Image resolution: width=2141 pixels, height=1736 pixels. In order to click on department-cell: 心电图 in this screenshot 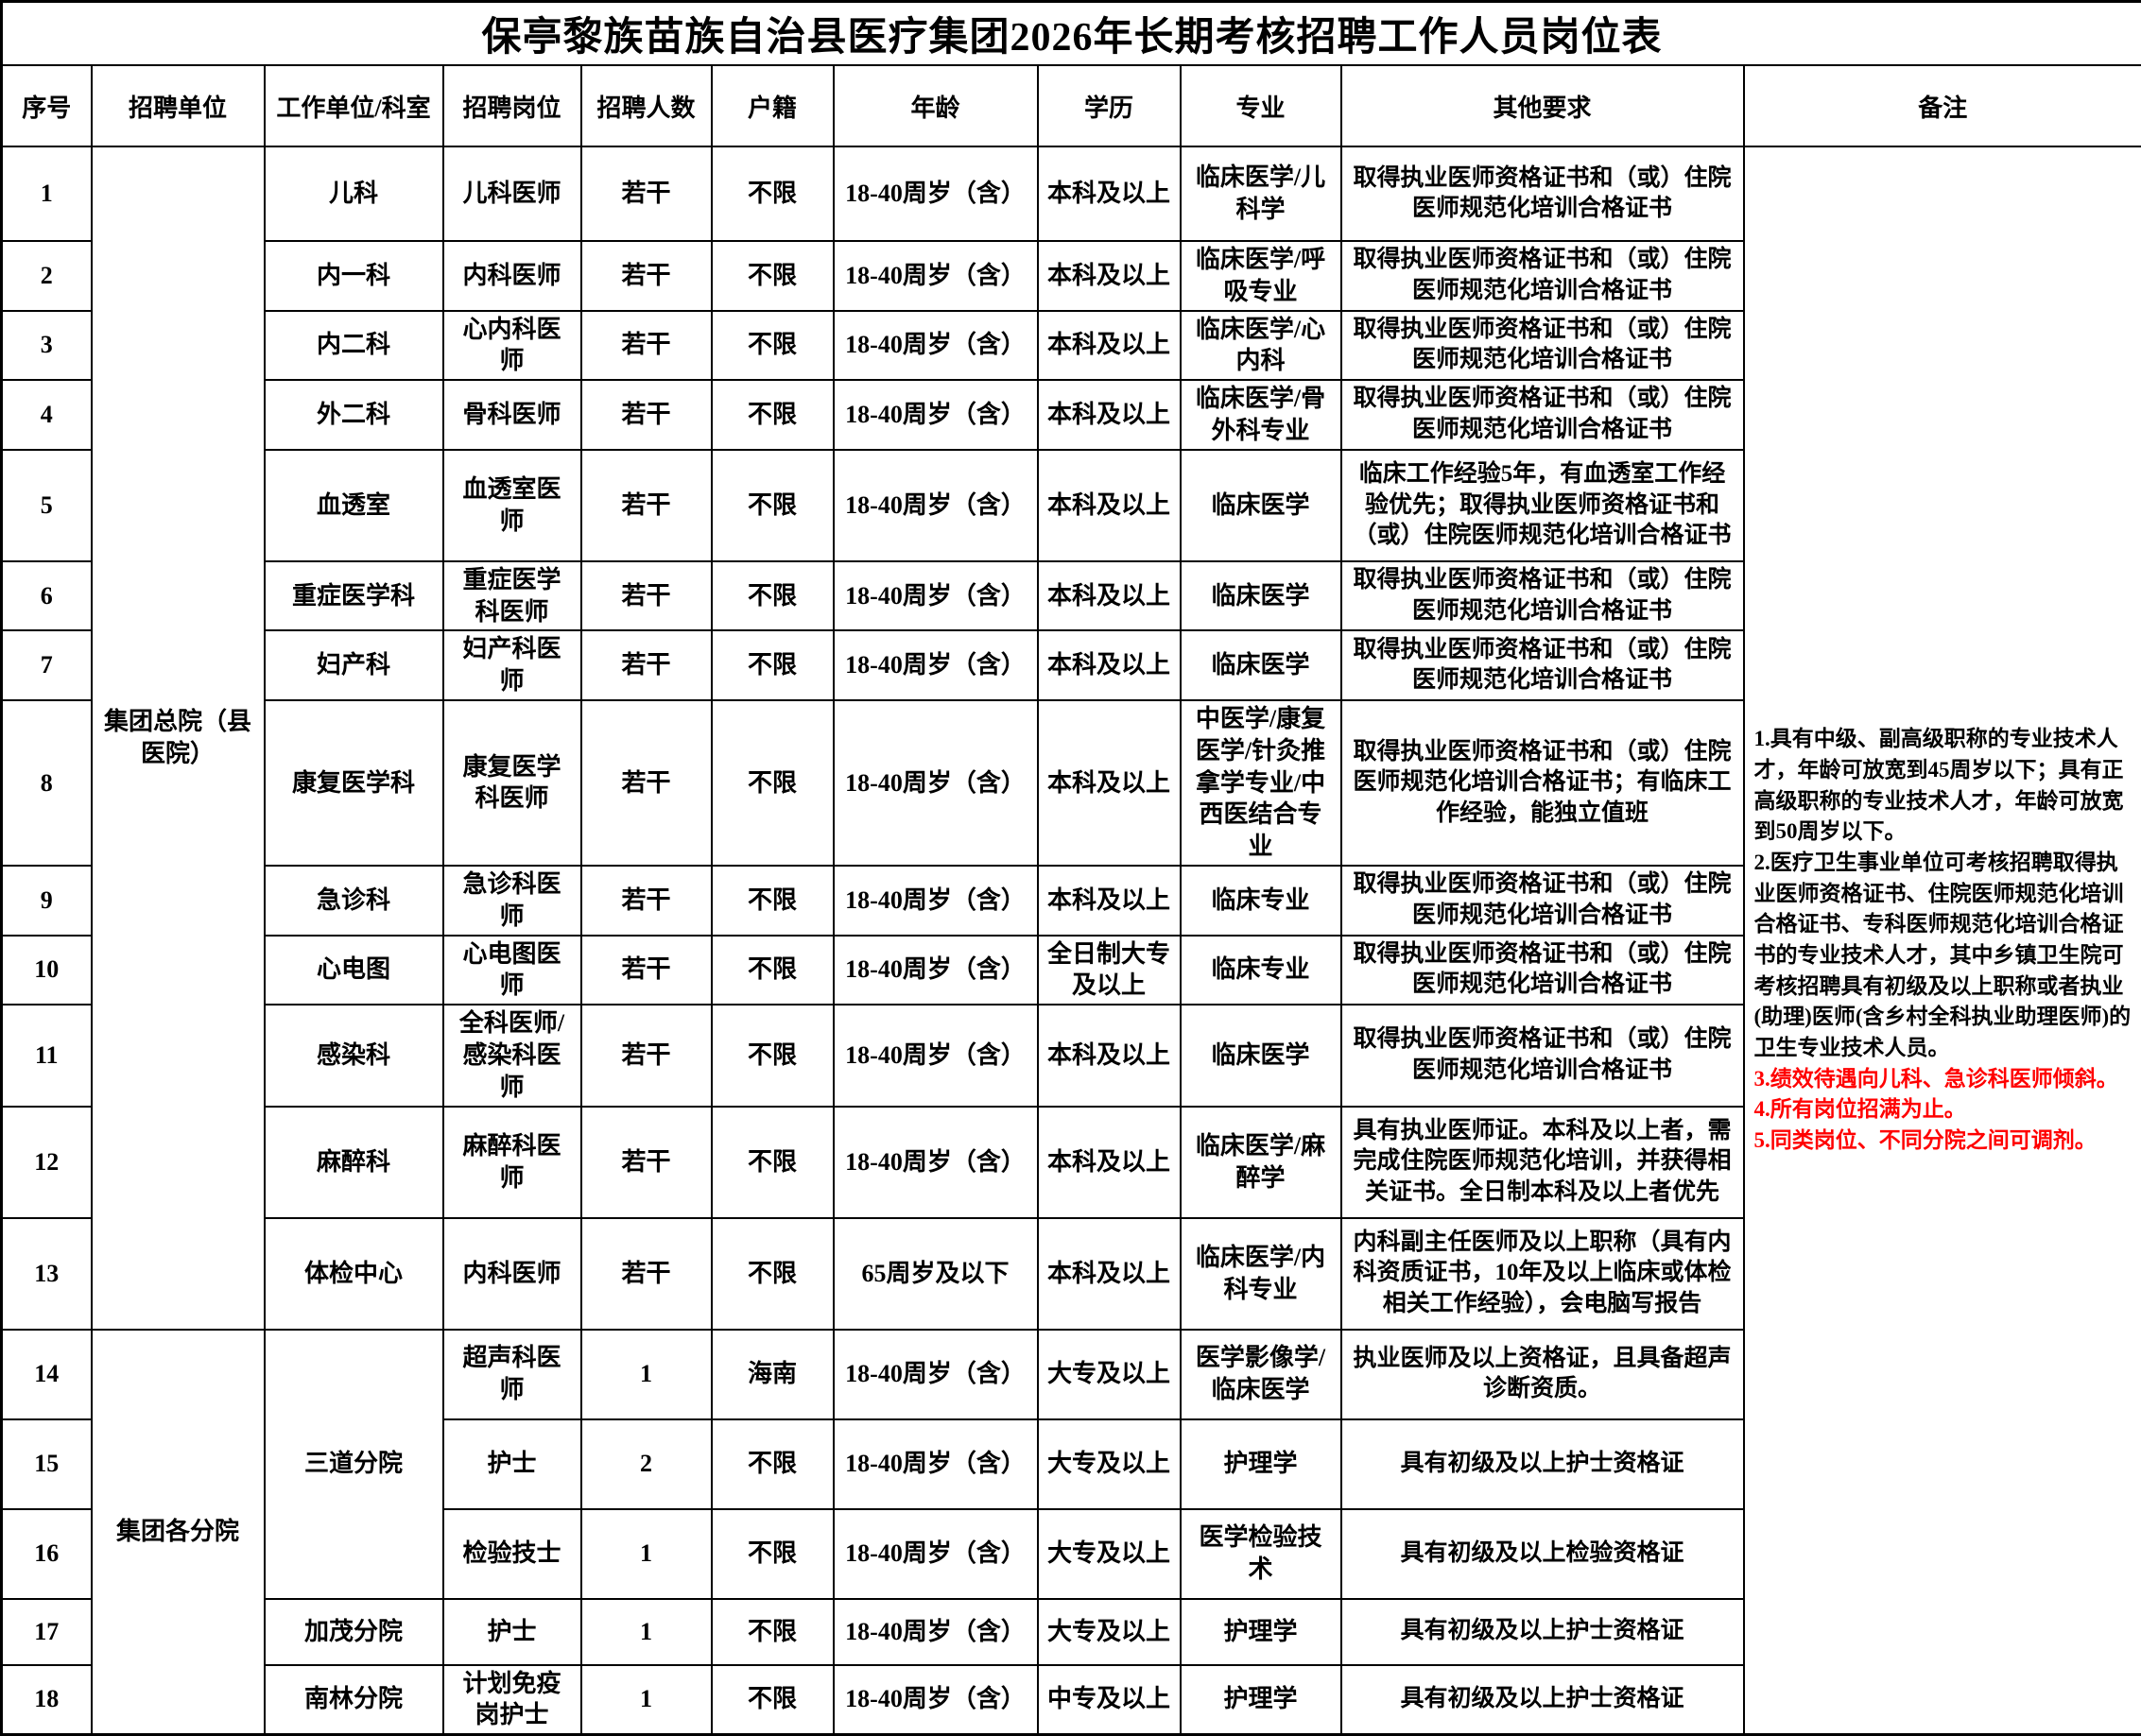, I will do `click(354, 971)`.